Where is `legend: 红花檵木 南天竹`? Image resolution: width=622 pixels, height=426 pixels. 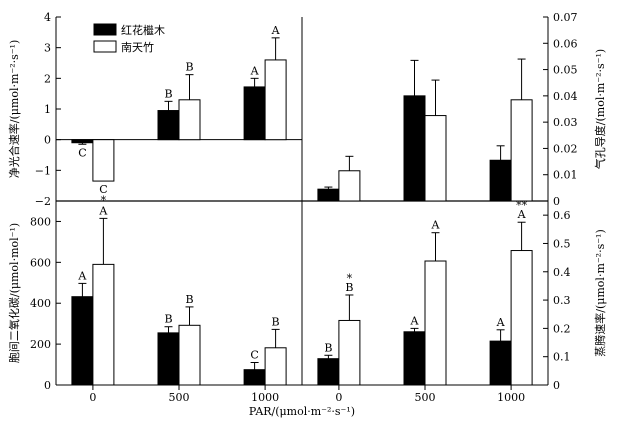
legend: 红花檵木 南天竹 is located at coordinates (129, 38).